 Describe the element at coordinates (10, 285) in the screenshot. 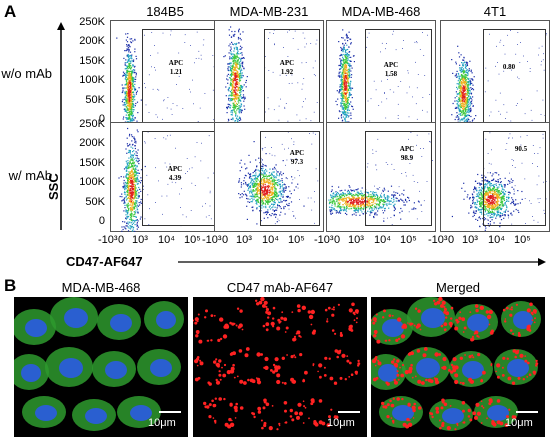

I see `panel-b-letter: B` at that location.